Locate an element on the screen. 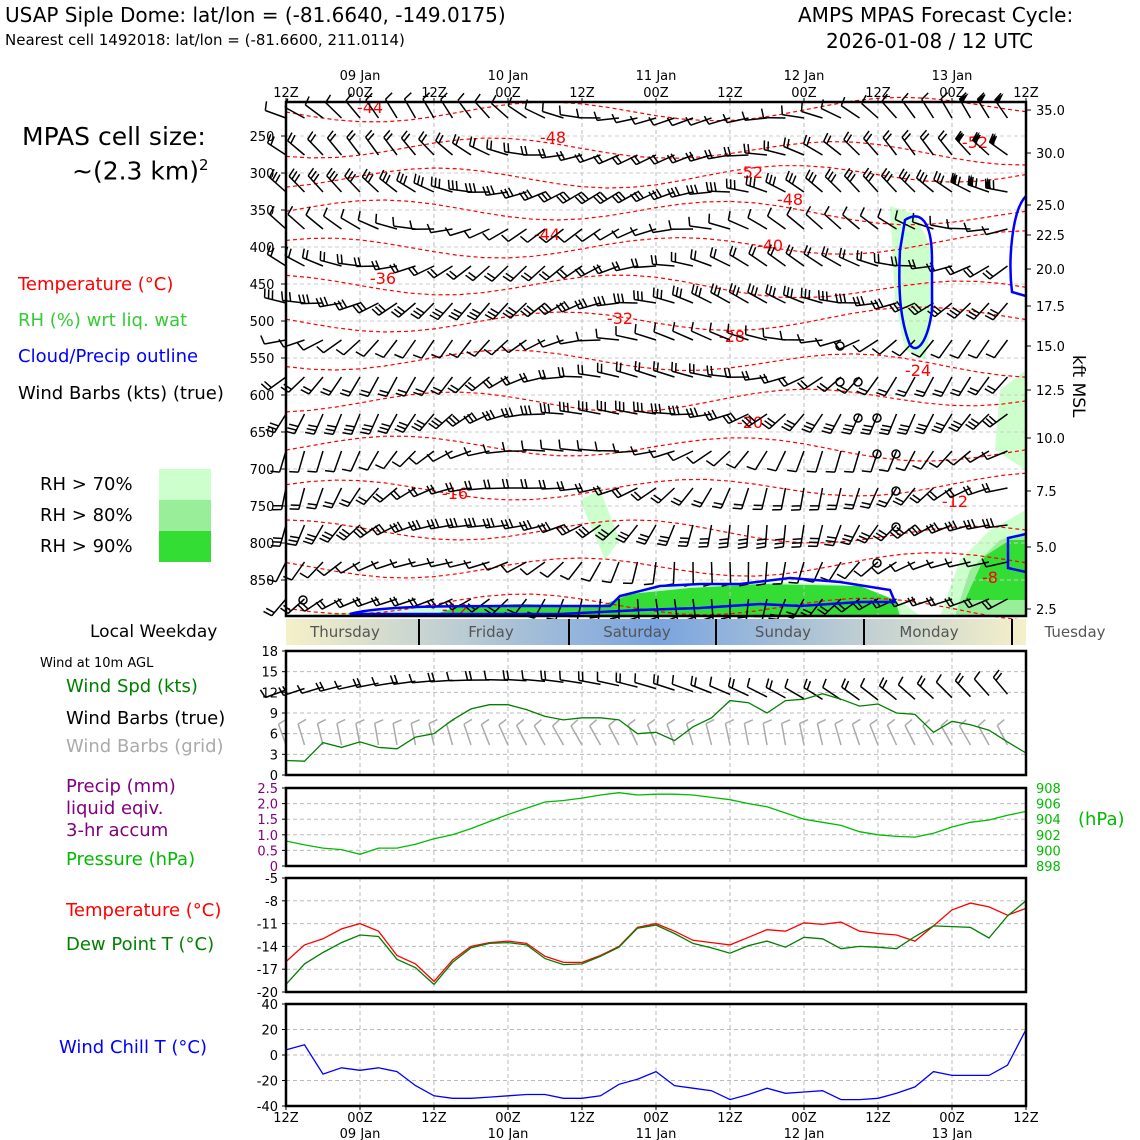  y-tick-label: 0 is located at coordinates (274, 776).